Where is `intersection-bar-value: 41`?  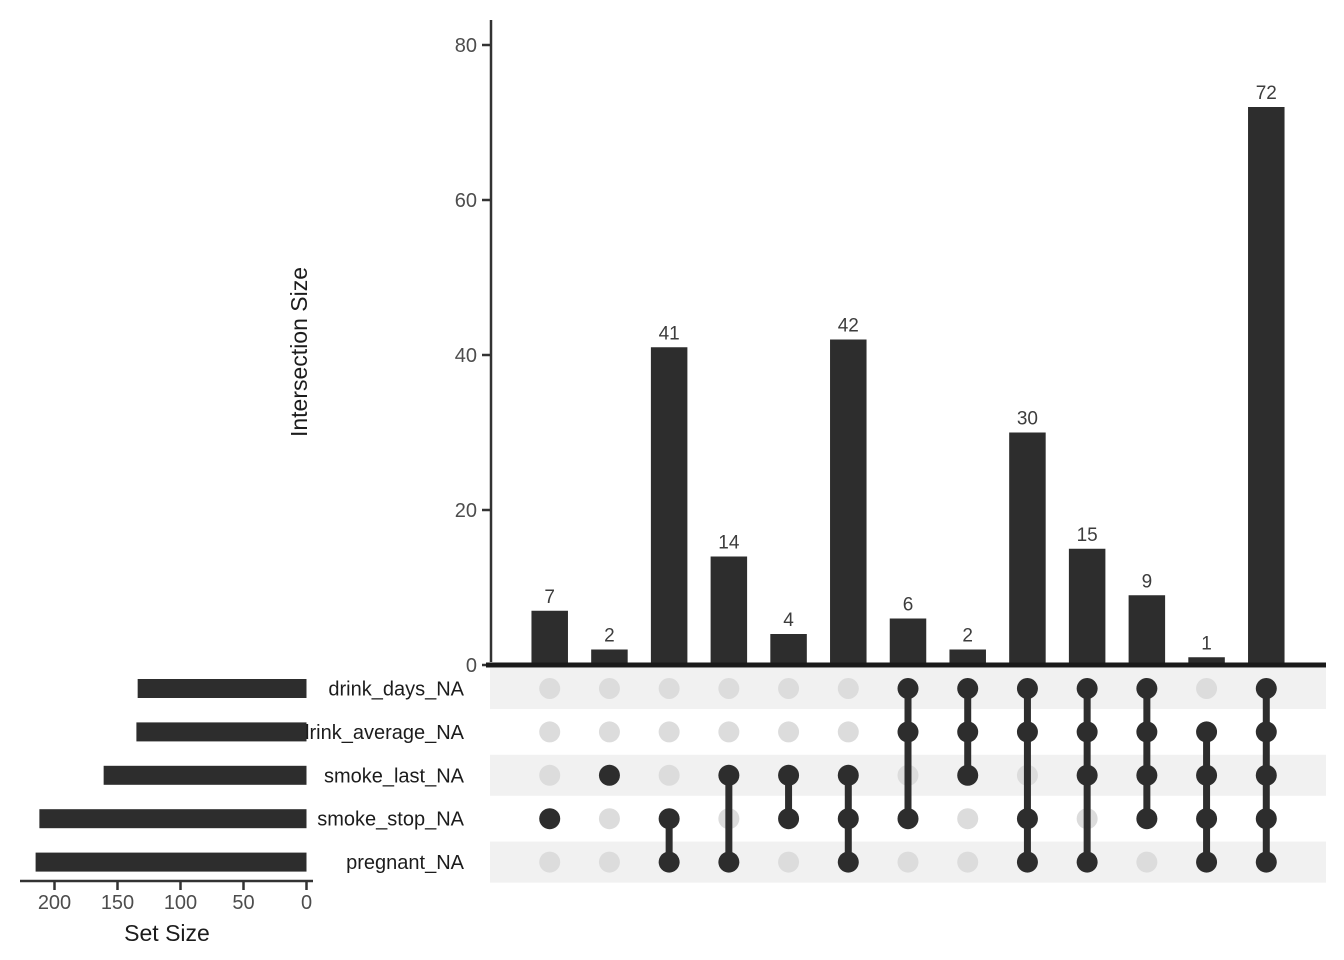 intersection-bar-value: 41 is located at coordinates (669, 333).